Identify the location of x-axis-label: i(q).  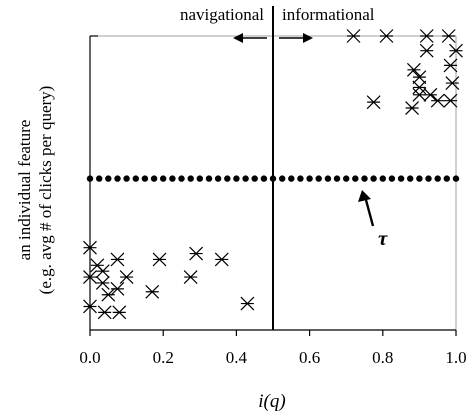
(271, 401).